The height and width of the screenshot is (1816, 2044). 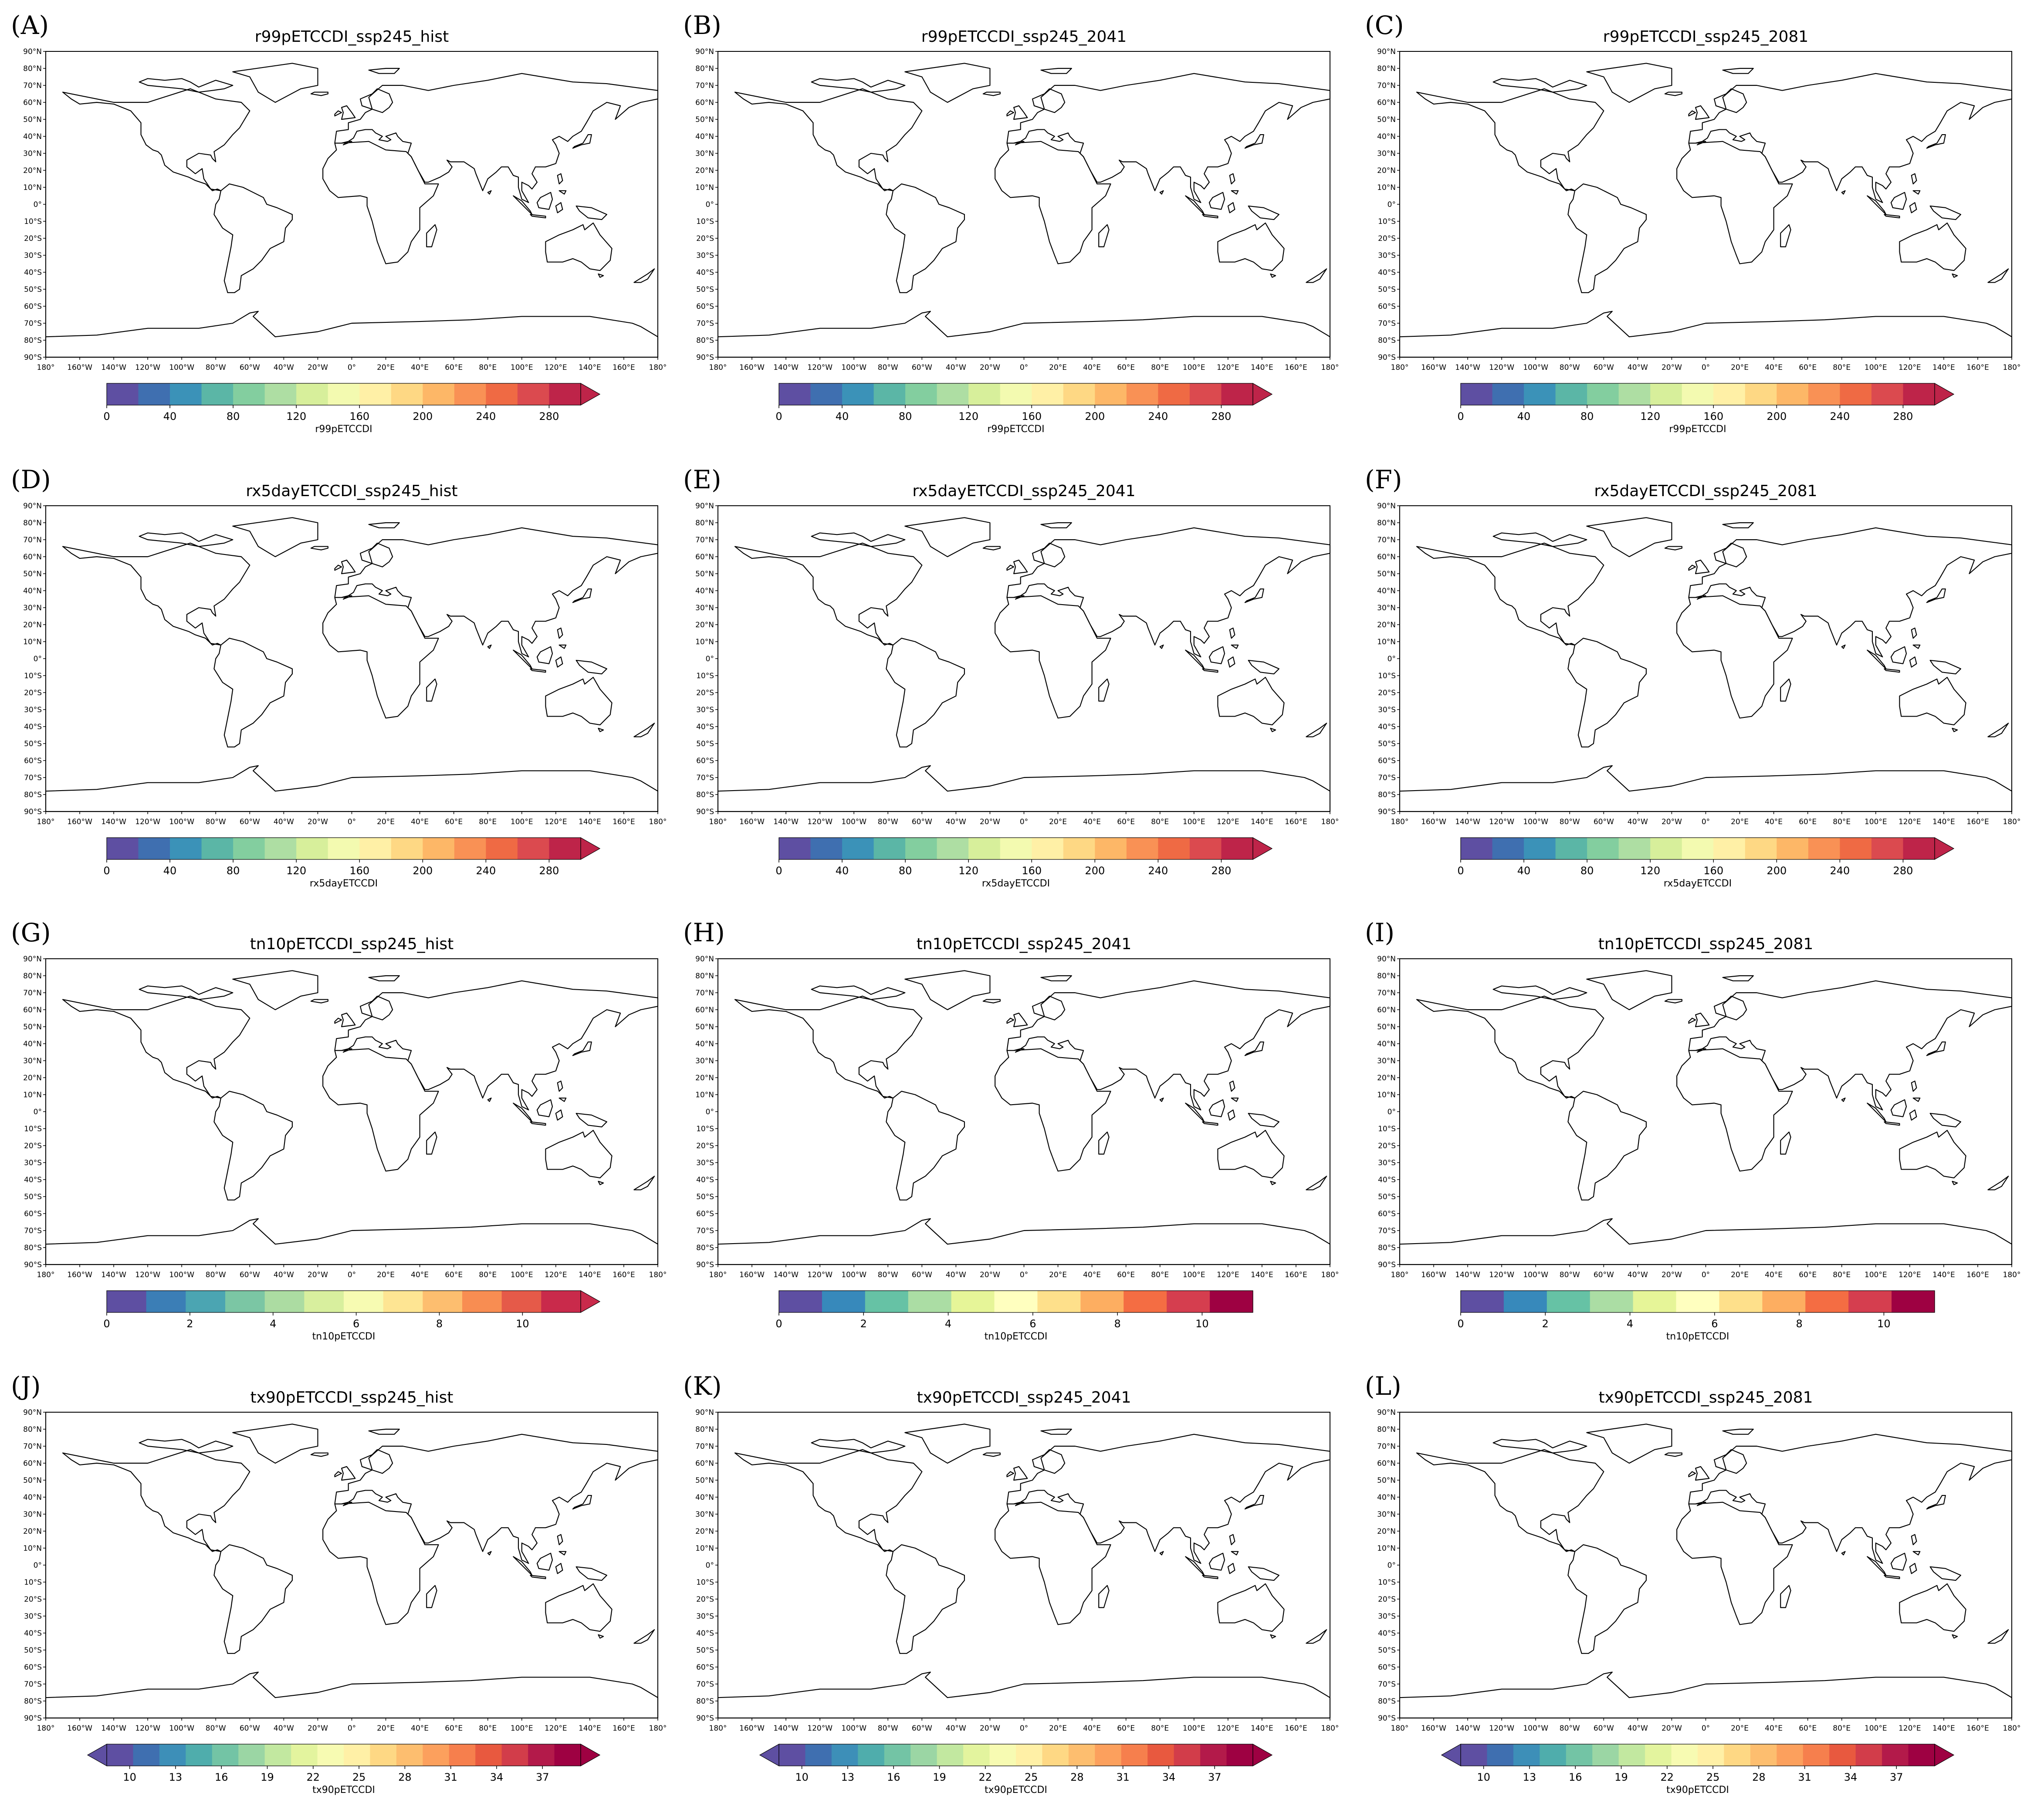 I want to click on lon-tick-label: 20°E, so click(x=386, y=367).